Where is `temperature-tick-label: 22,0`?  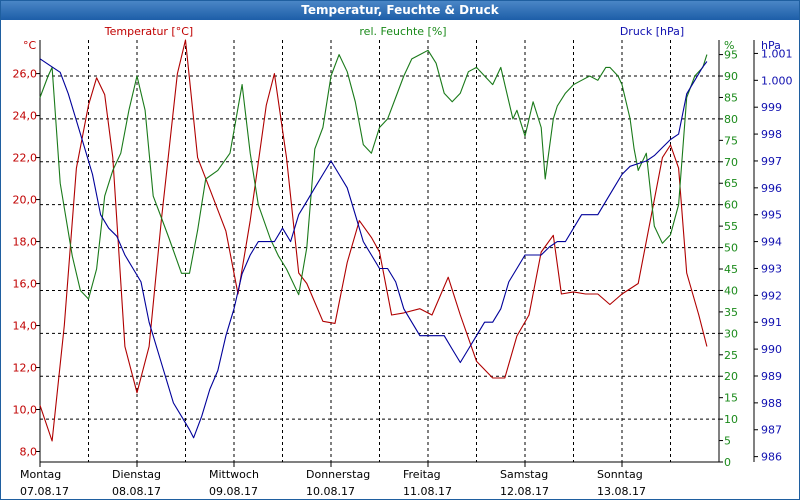
temperature-tick-label: 22,0 is located at coordinates (25, 158).